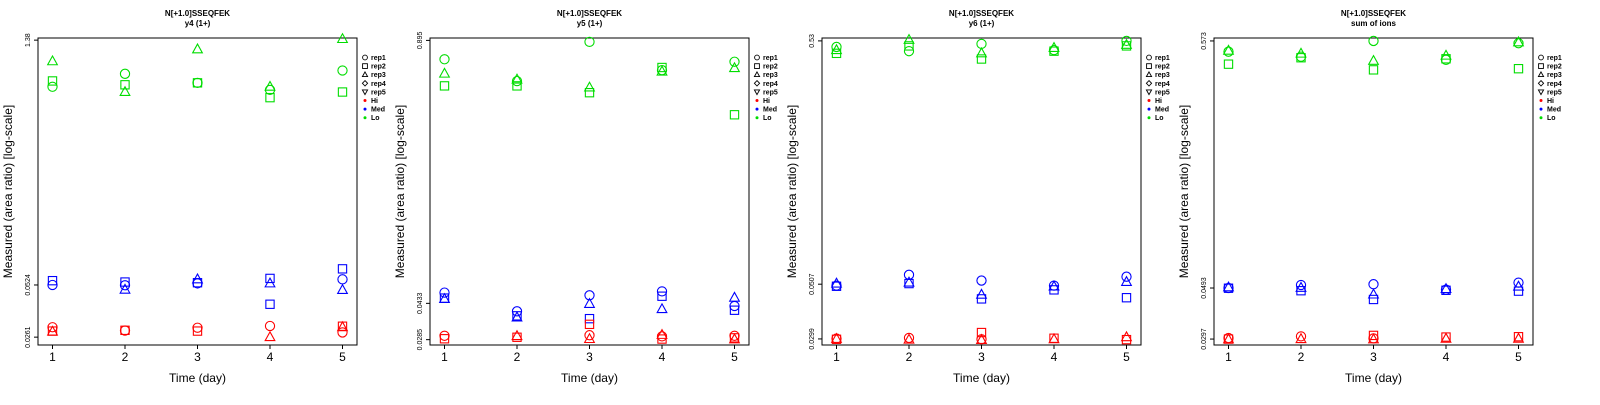  I want to click on y-tick-label: 0.0493, so click(1204, 288).